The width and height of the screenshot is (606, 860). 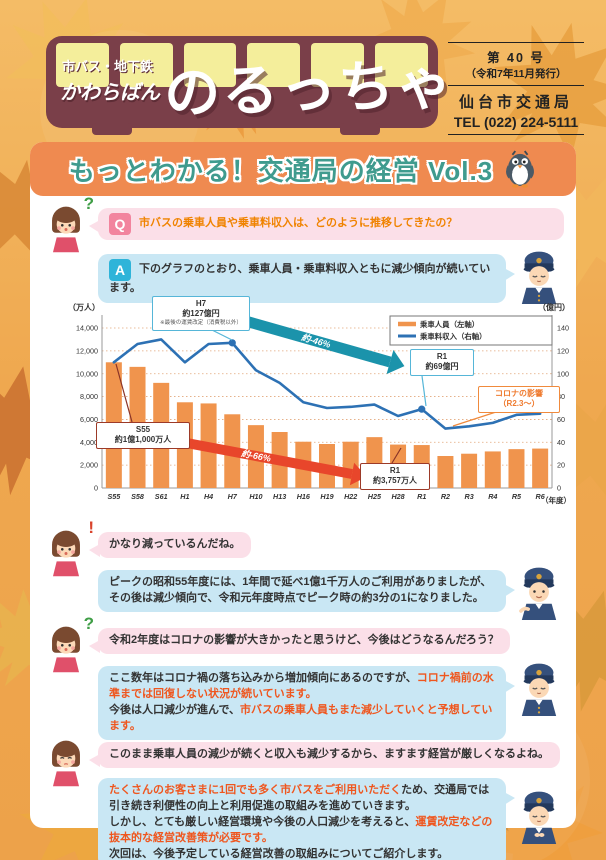 What do you see at coordinates (561, 419) in the screenshot?
I see `svg-text: 60` at bounding box center [561, 419].